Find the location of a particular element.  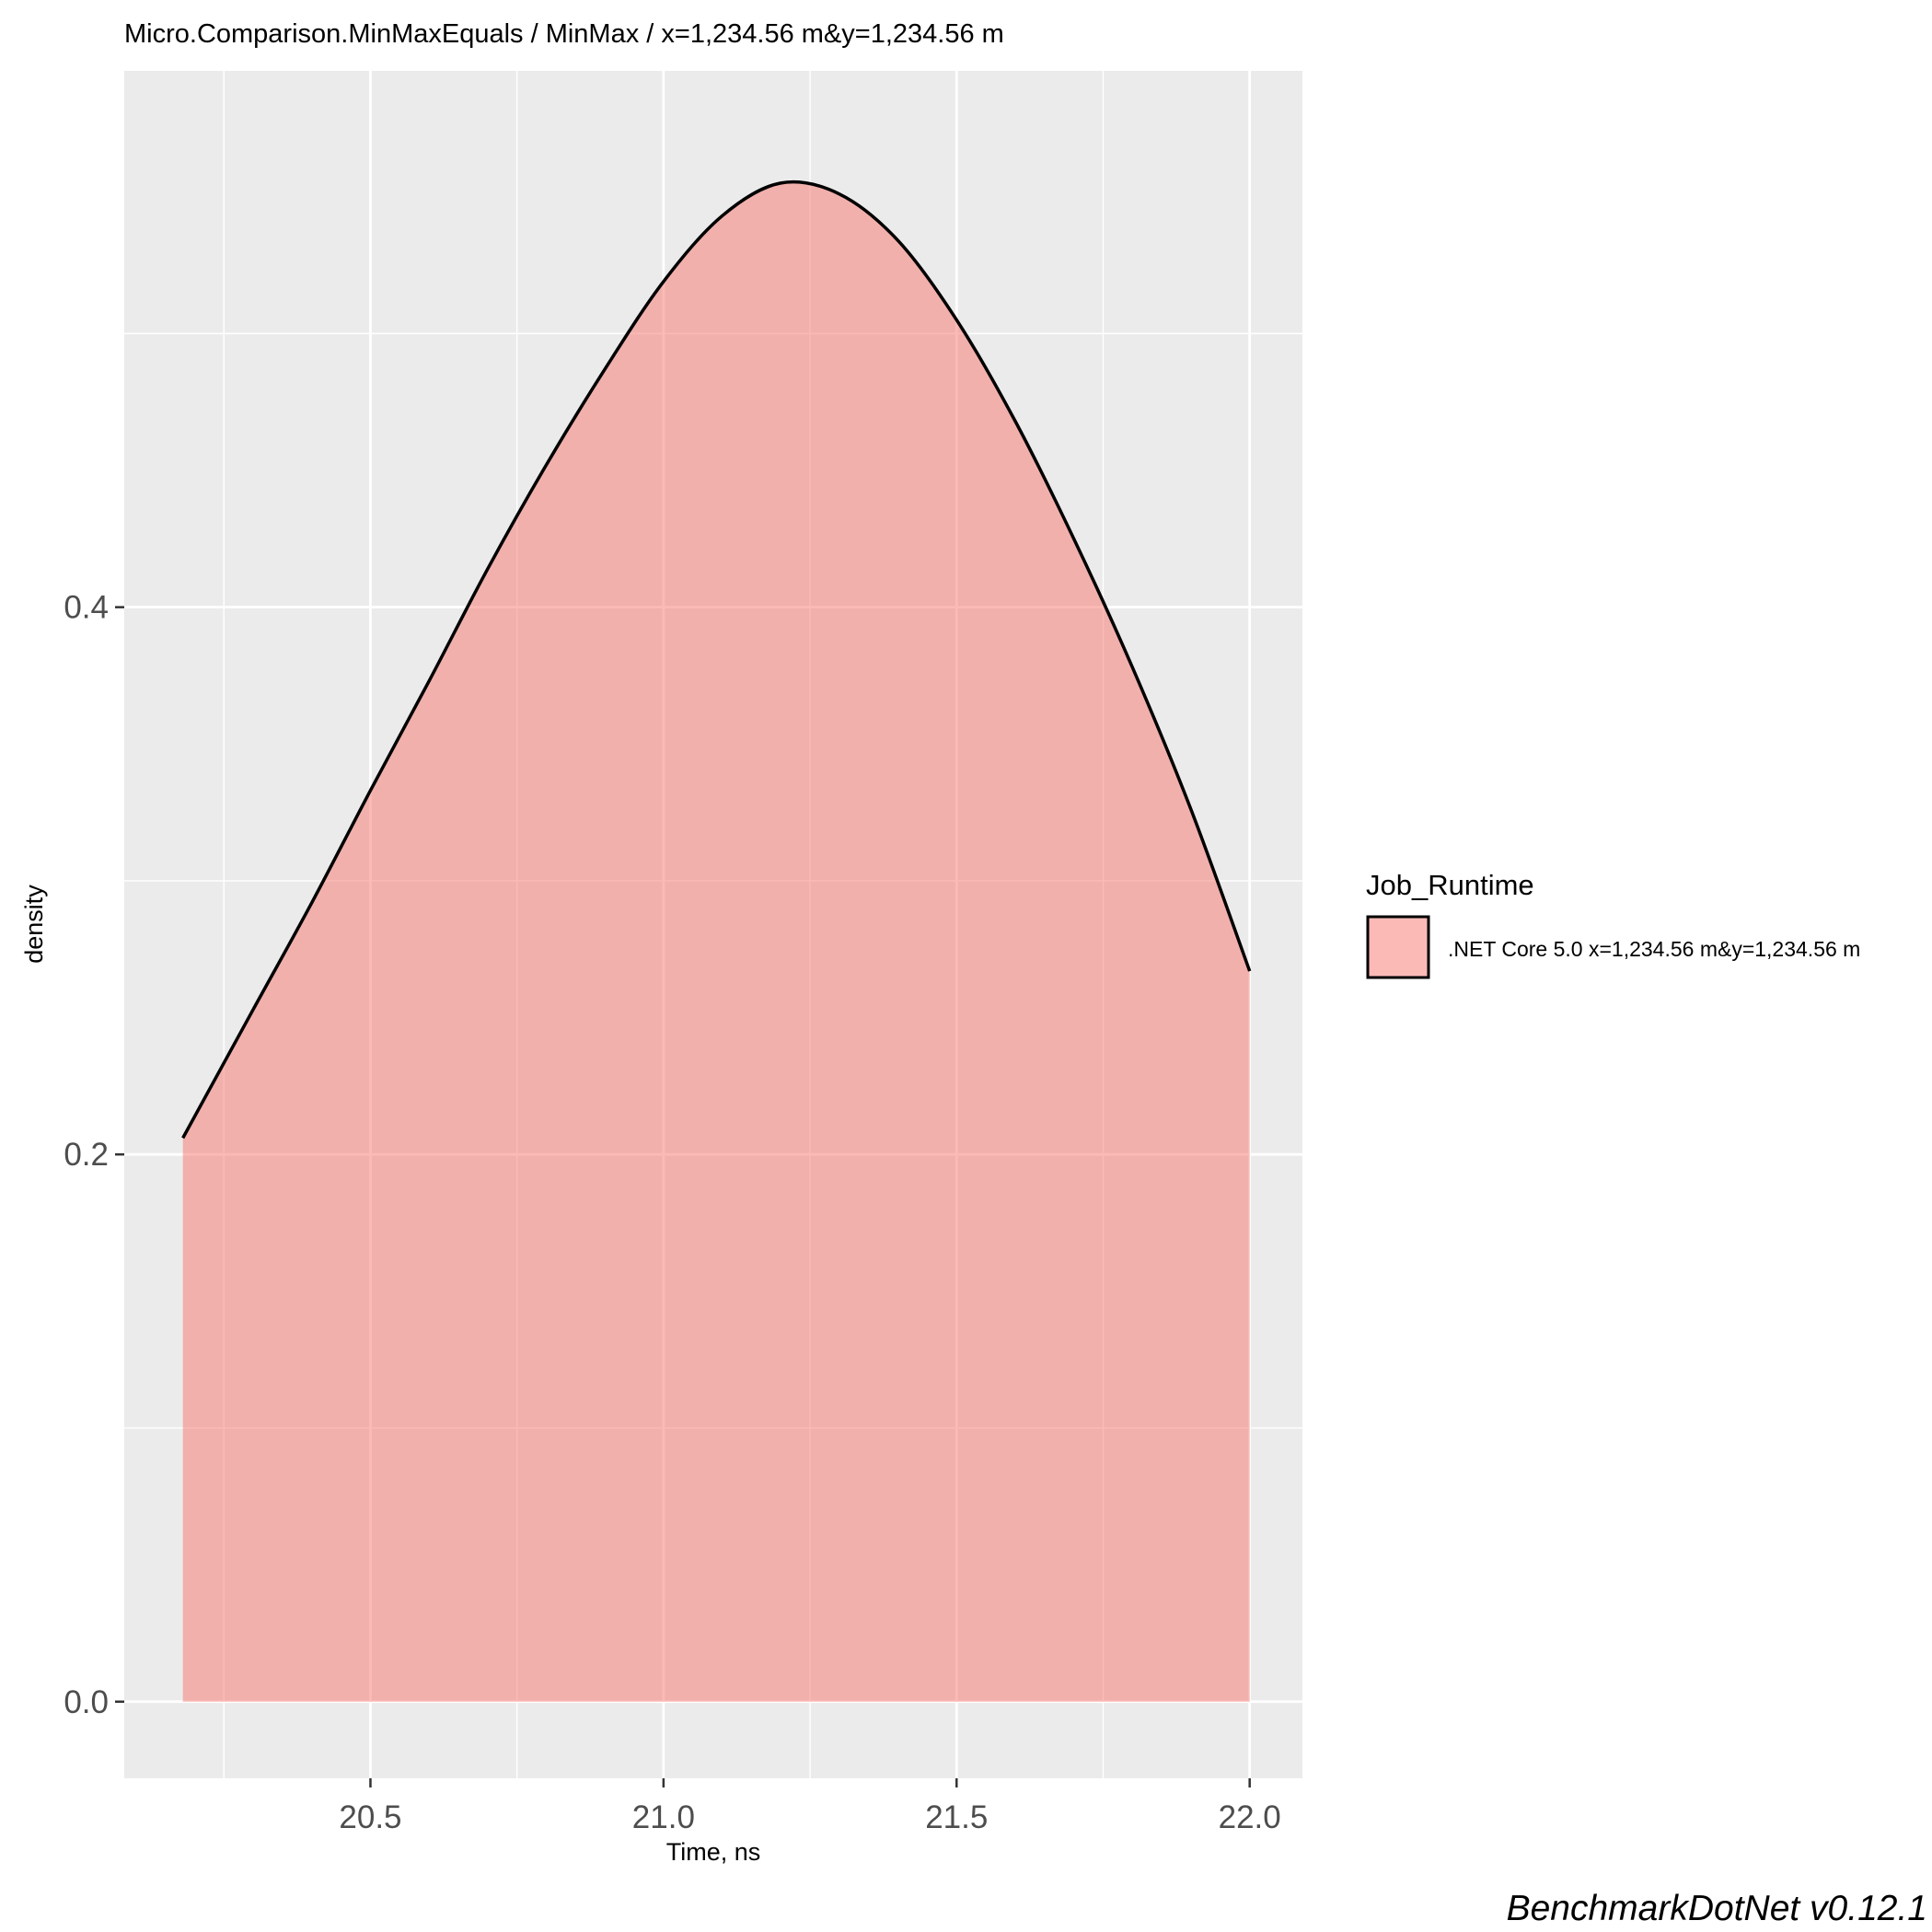

x-tick-label: 21.0 is located at coordinates (664, 1817).